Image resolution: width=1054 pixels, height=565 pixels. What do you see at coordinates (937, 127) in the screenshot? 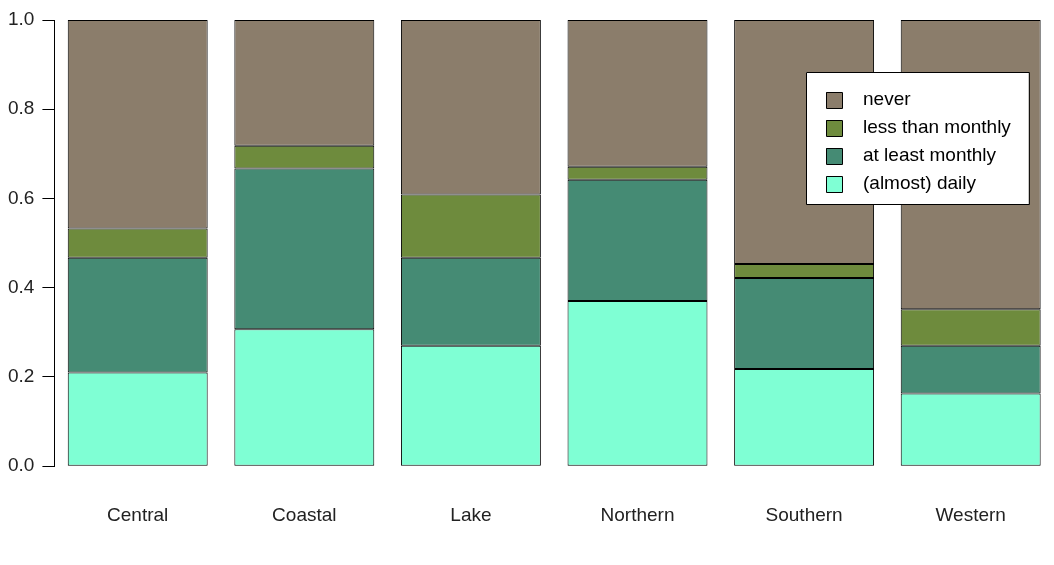
I see `legend-label: less than monthly` at bounding box center [937, 127].